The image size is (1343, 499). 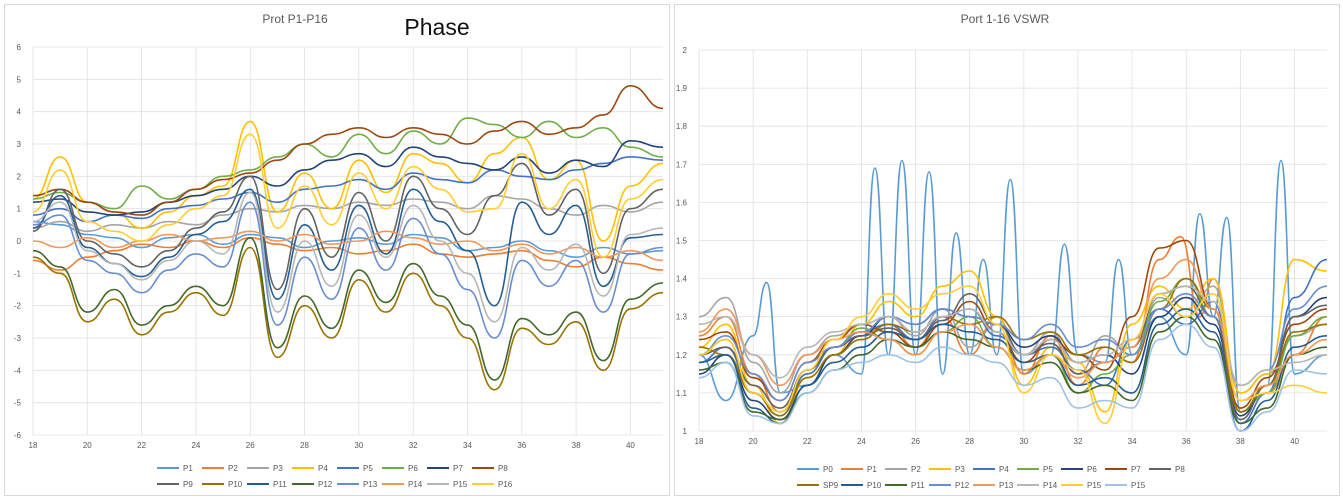 What do you see at coordinates (682, 164) in the screenshot?
I see `y-tick-label: 1.7` at bounding box center [682, 164].